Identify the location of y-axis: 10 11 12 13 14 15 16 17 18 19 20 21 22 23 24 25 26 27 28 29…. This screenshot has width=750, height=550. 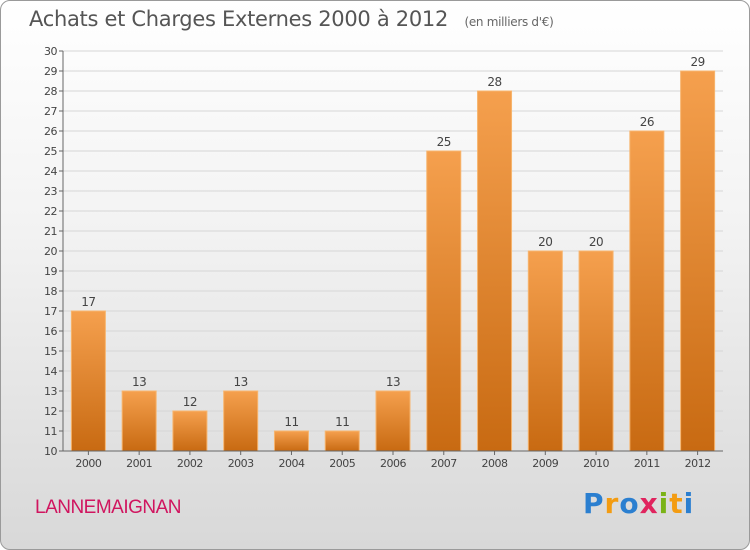
(54, 251).